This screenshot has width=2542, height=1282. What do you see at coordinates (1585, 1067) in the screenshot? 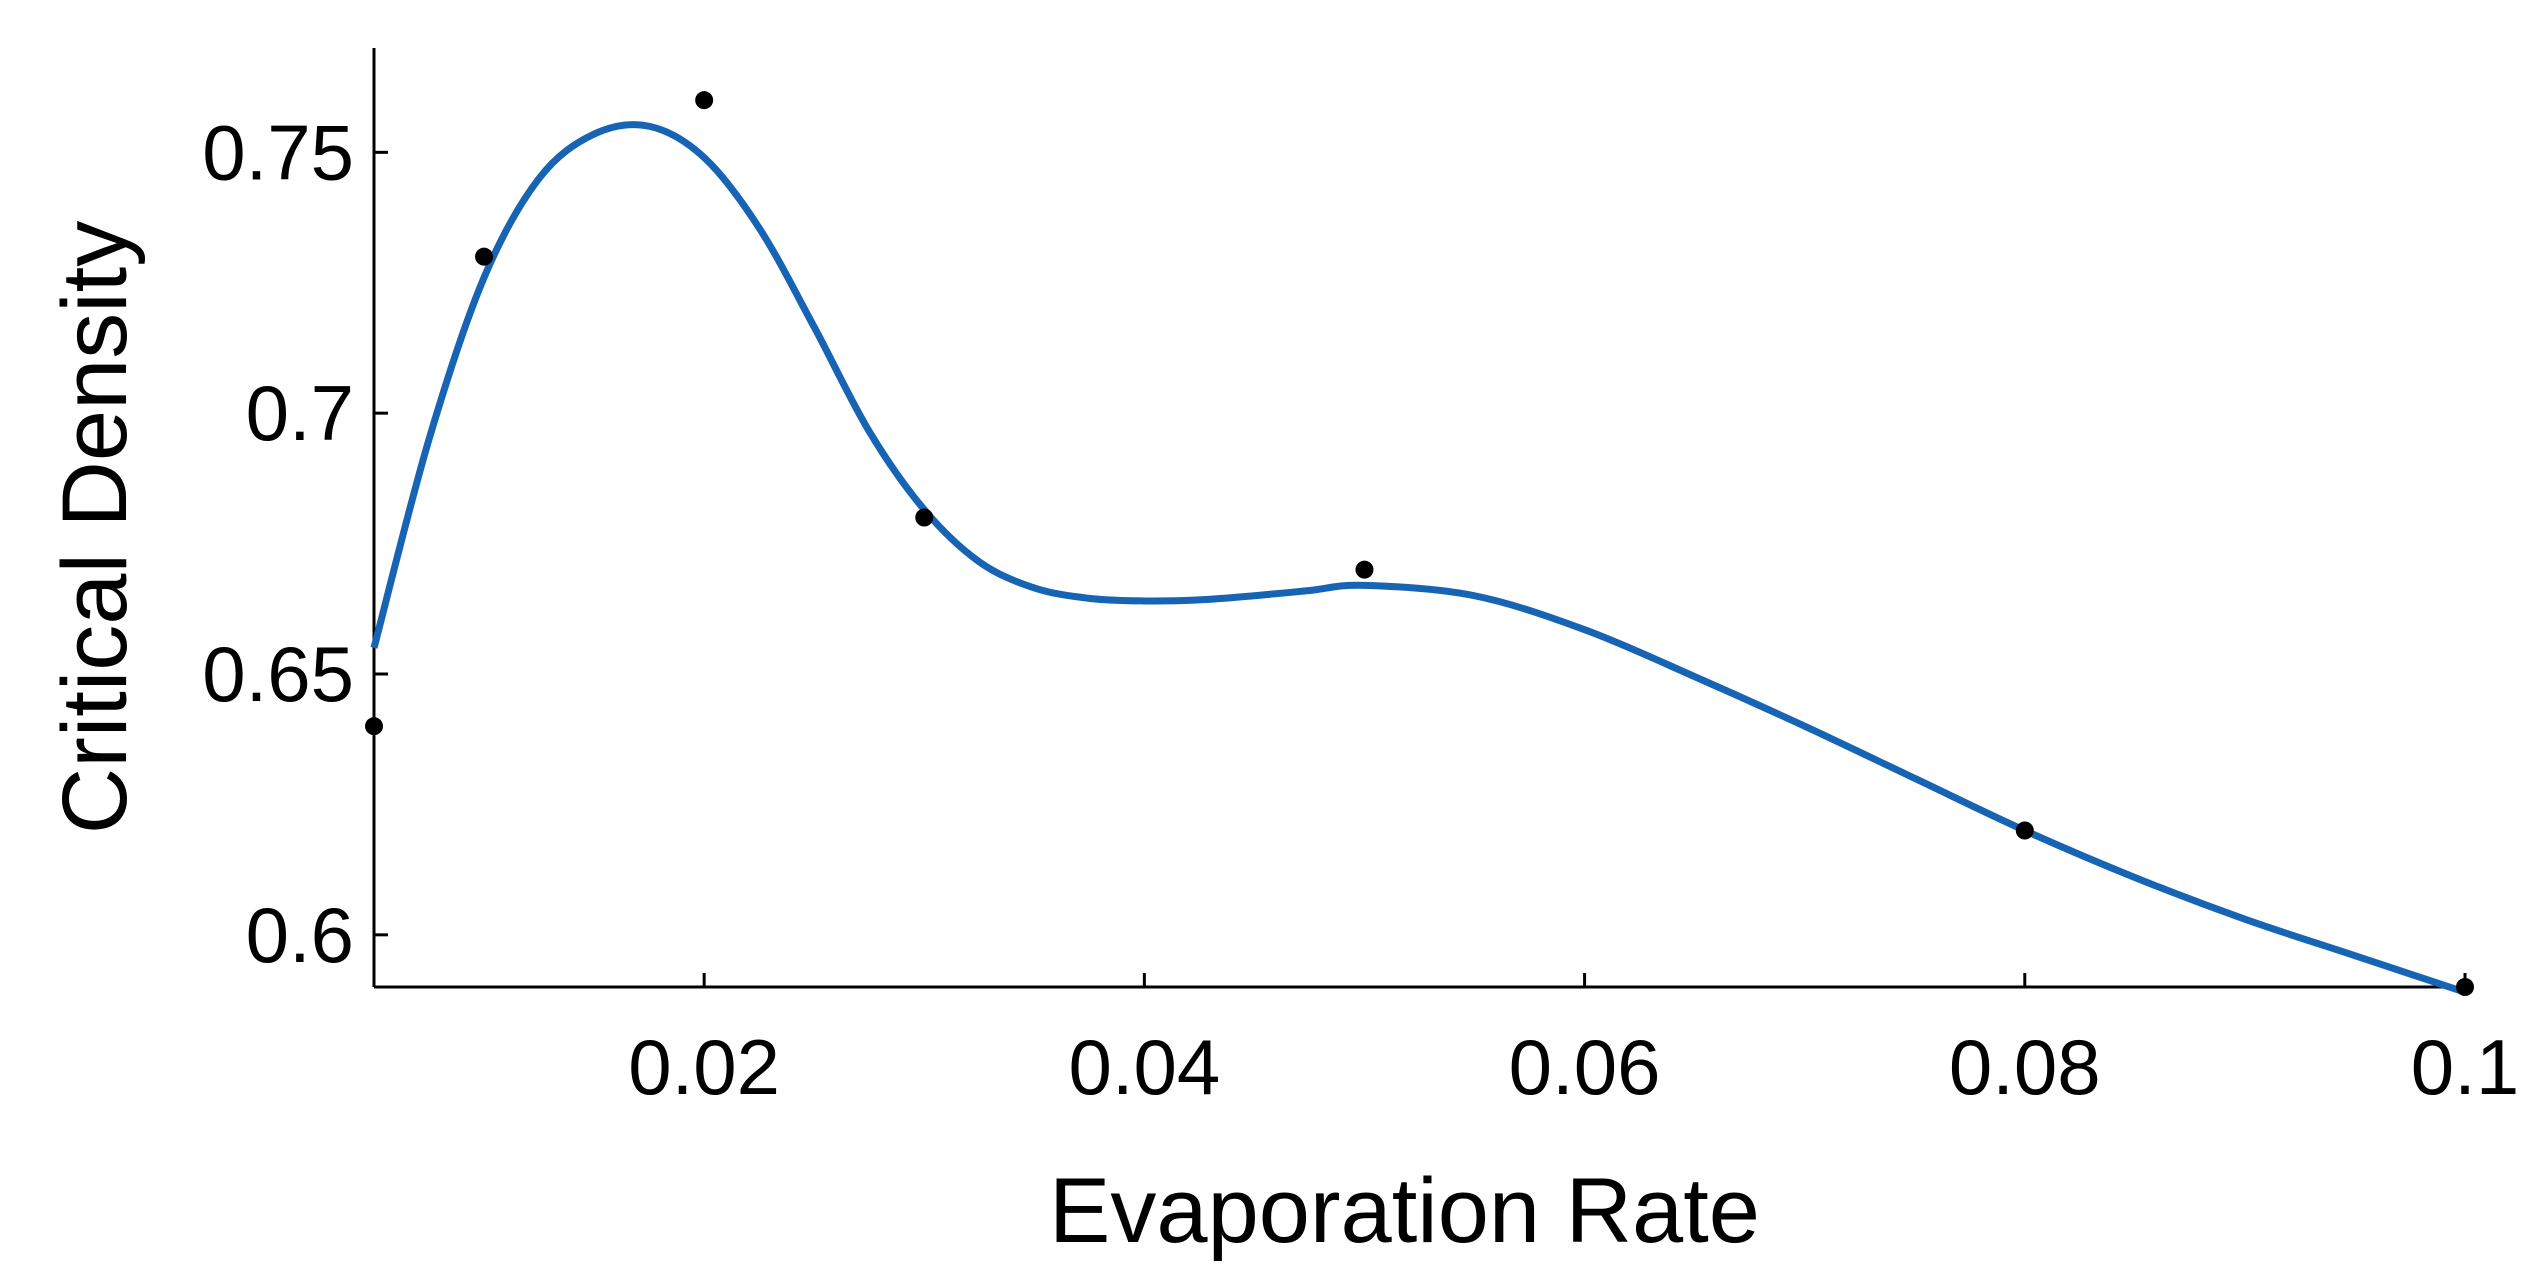
I see `x-tick-label: 0.06` at bounding box center [1585, 1067].